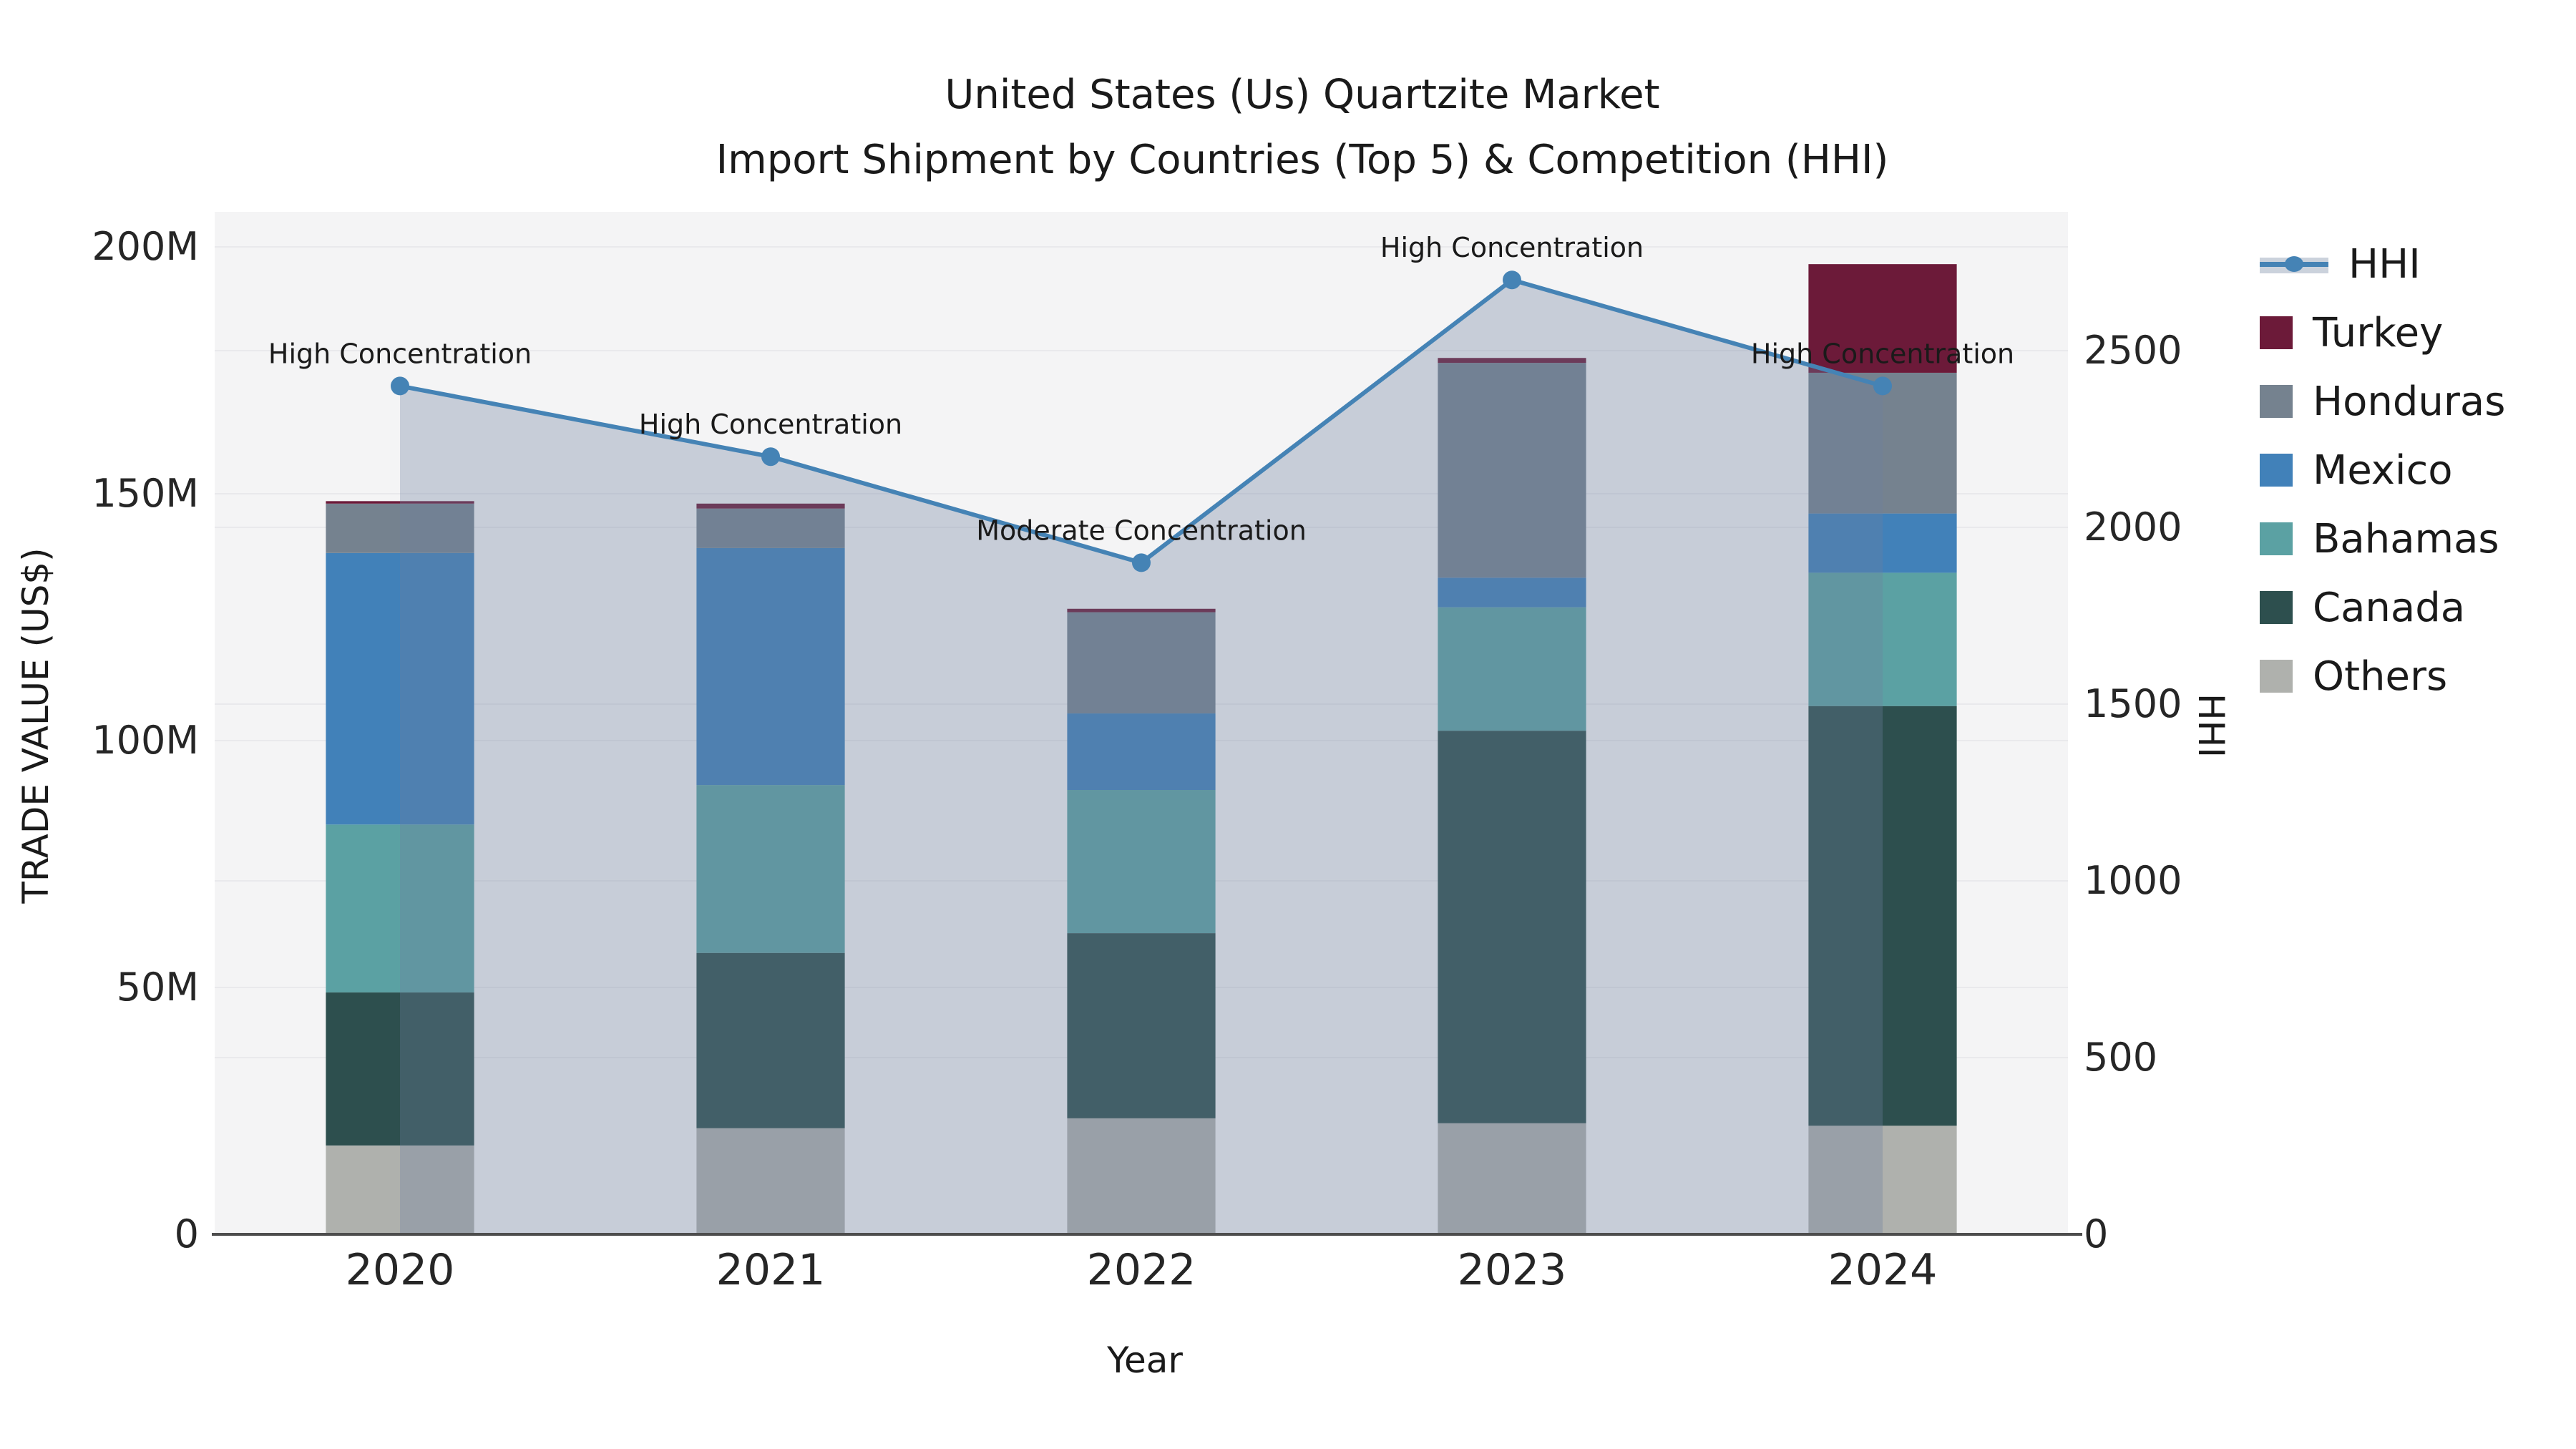 The image size is (2576, 1449). I want to click on annotation-2020: High Concentration, so click(400, 353).